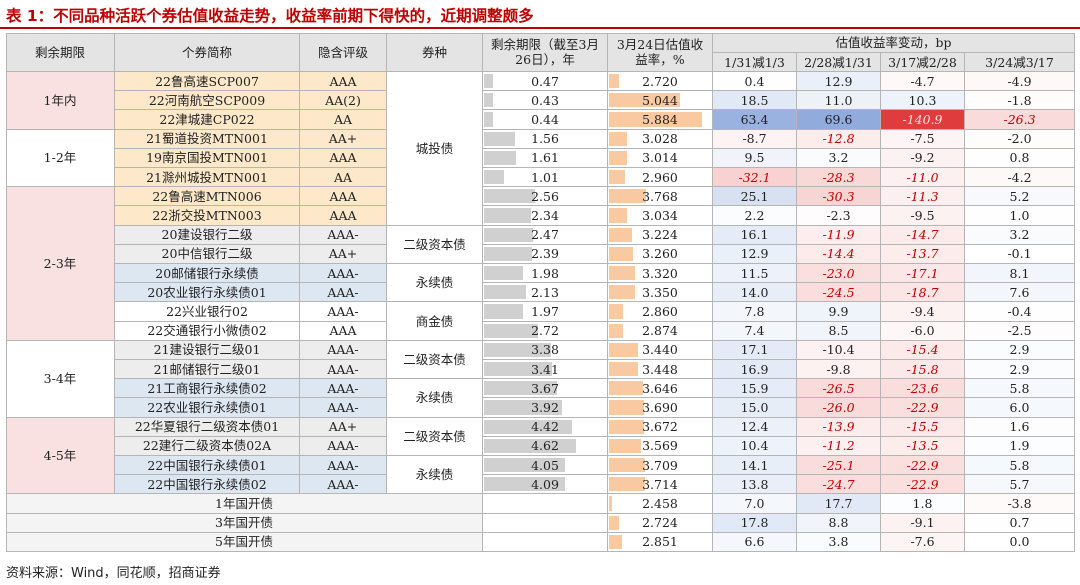 This screenshot has width=1080, height=585. I want to click on yield-cell: 3.672, so click(660, 427).